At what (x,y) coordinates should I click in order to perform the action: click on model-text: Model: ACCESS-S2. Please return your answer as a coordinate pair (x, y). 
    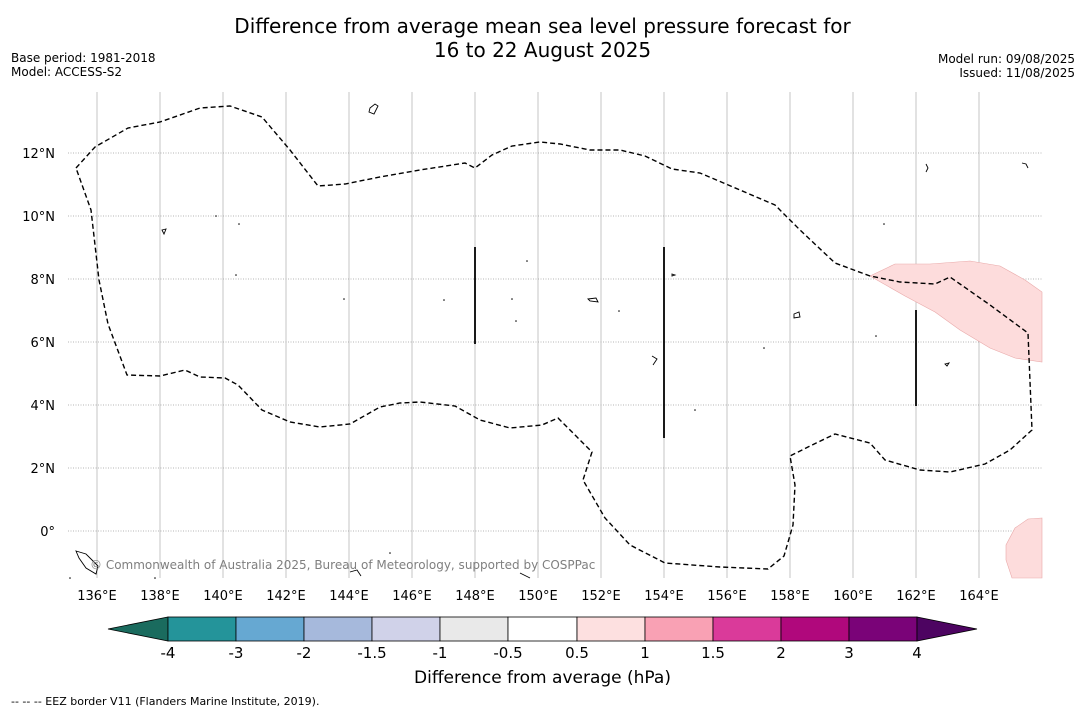
    Looking at the image, I should click on (67, 72).